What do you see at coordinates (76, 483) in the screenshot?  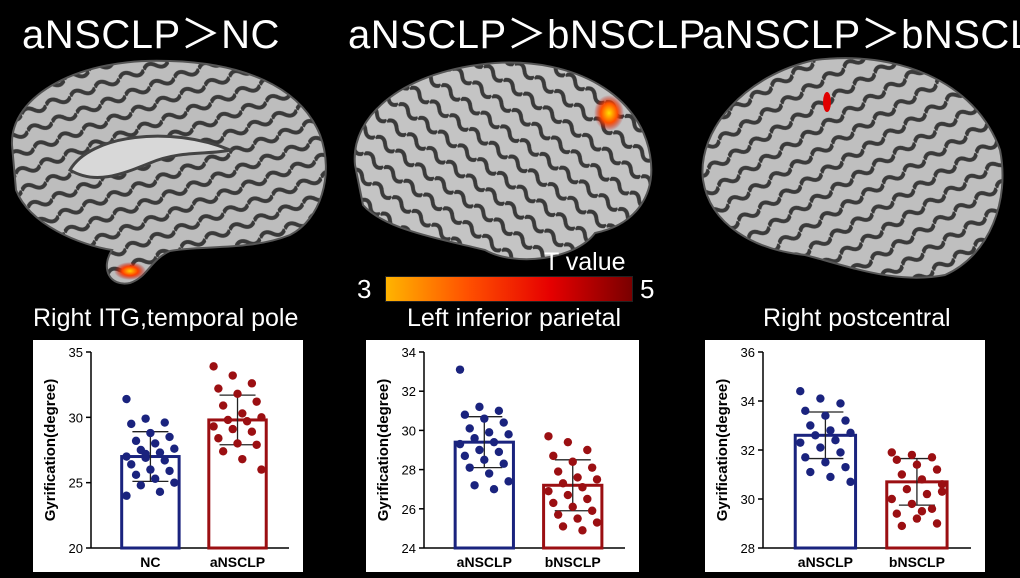 I see `y-tick-label: 25` at bounding box center [76, 483].